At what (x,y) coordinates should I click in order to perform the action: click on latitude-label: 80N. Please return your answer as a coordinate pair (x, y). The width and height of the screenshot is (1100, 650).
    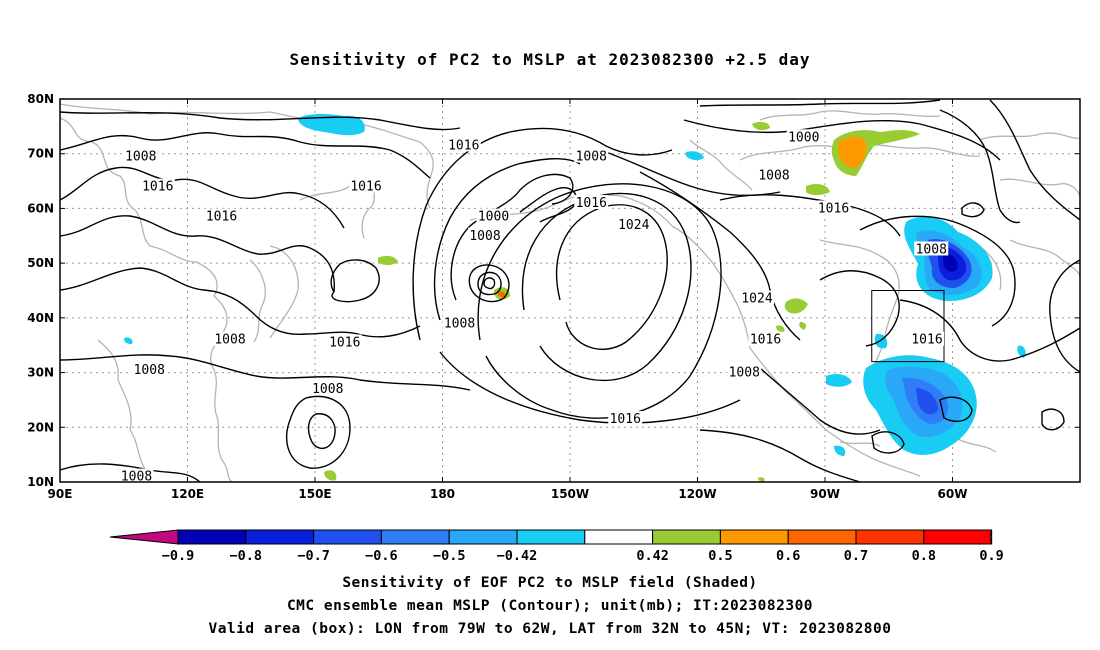
    Looking at the image, I should click on (40, 99).